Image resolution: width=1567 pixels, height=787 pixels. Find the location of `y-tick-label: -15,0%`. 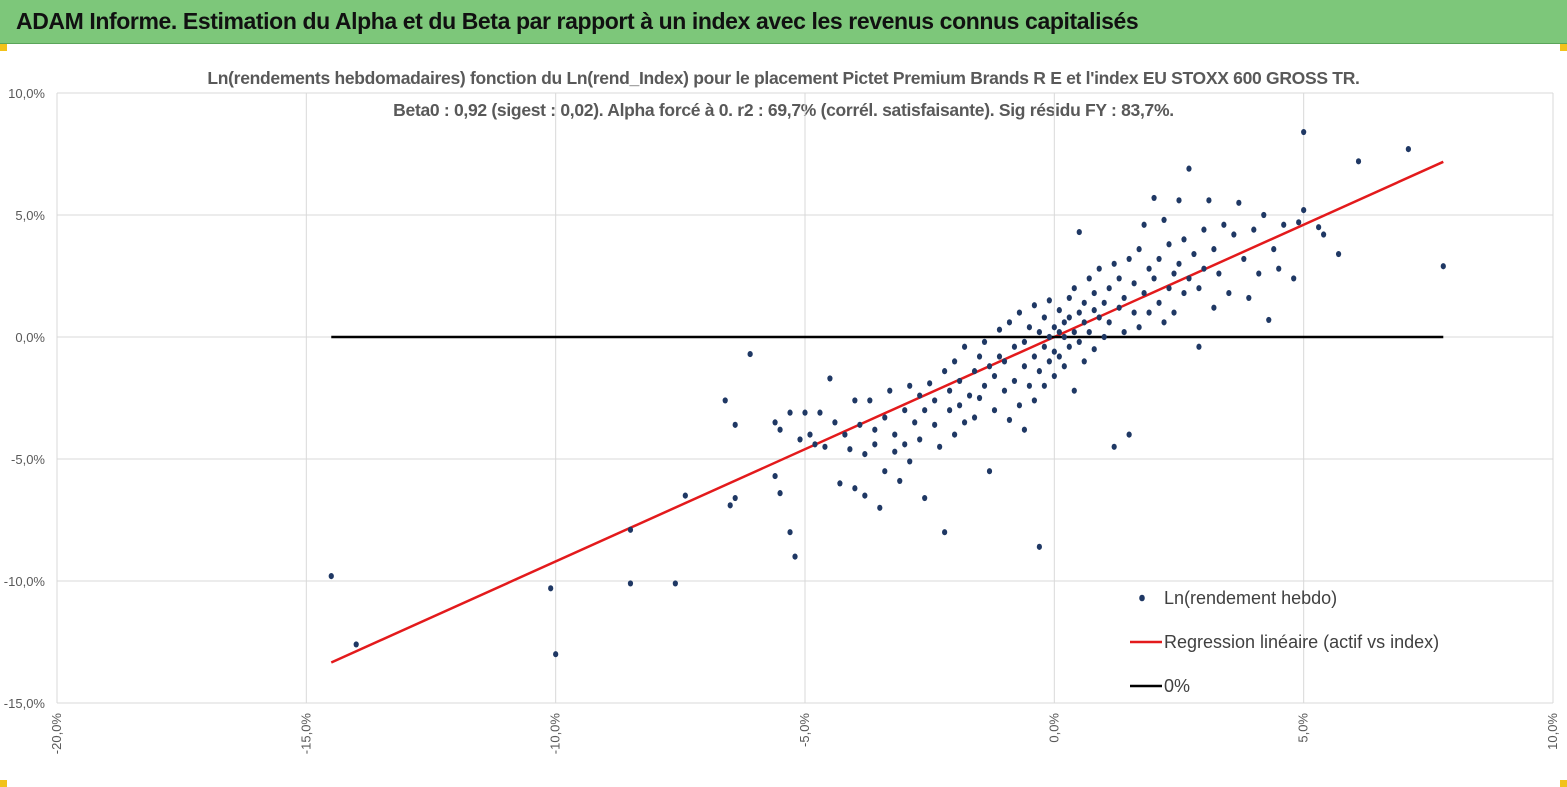

y-tick-label: -15,0% is located at coordinates (25, 703).